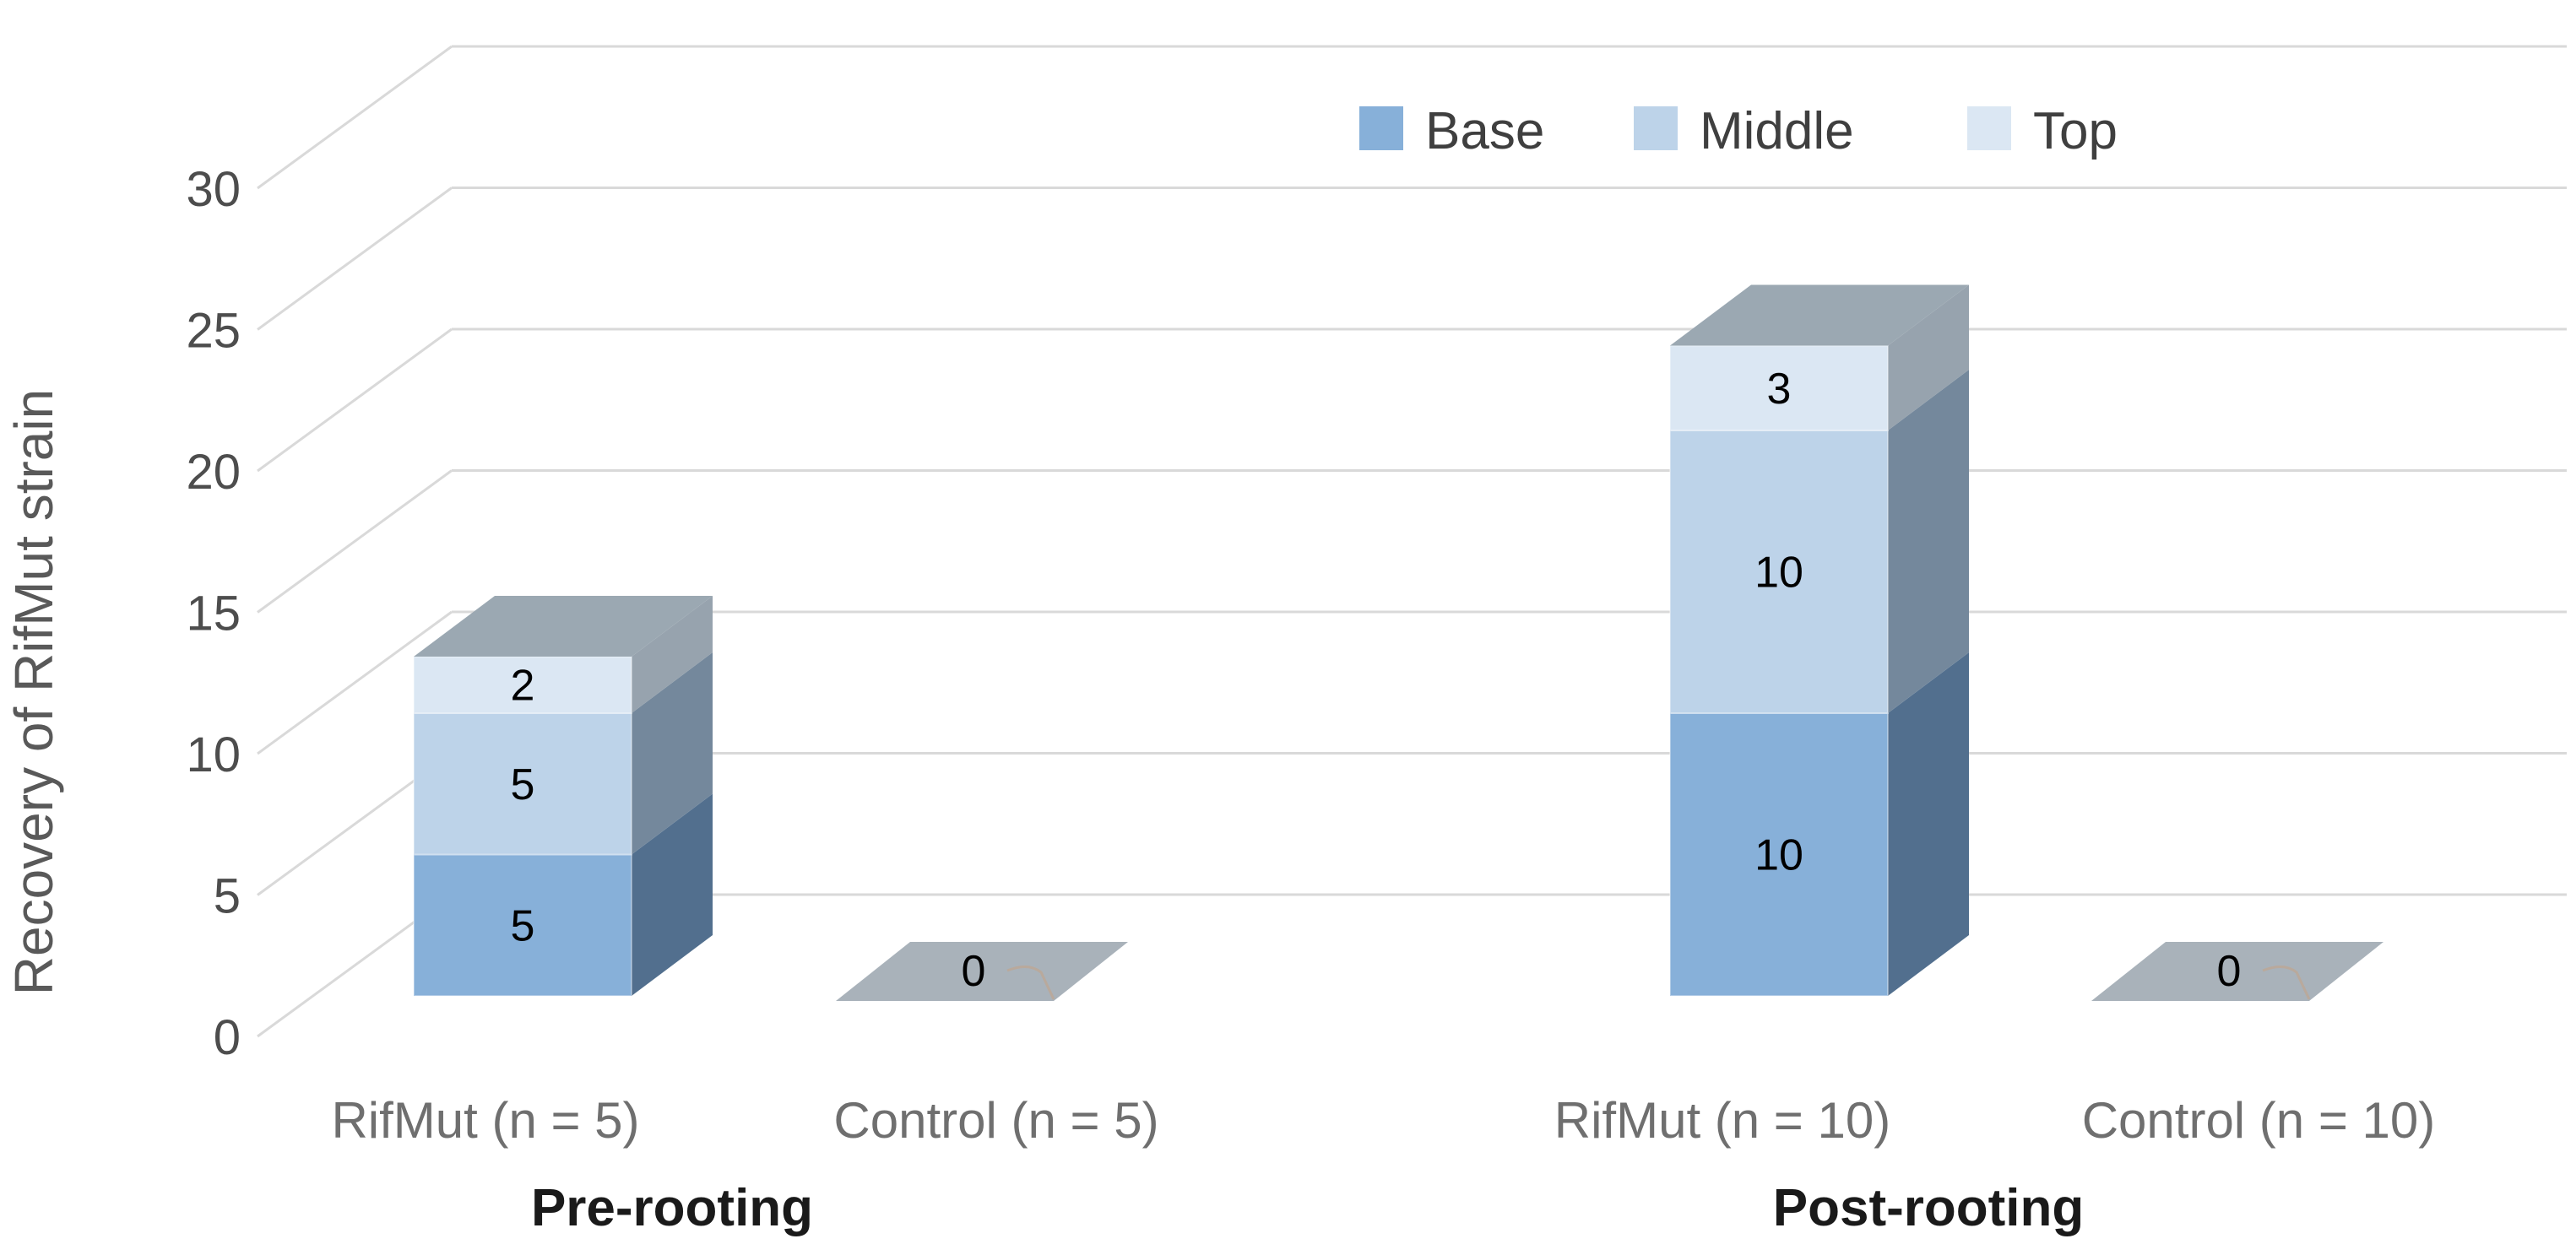  I want to click on legend-swatch-top-icon, so click(1989, 128).